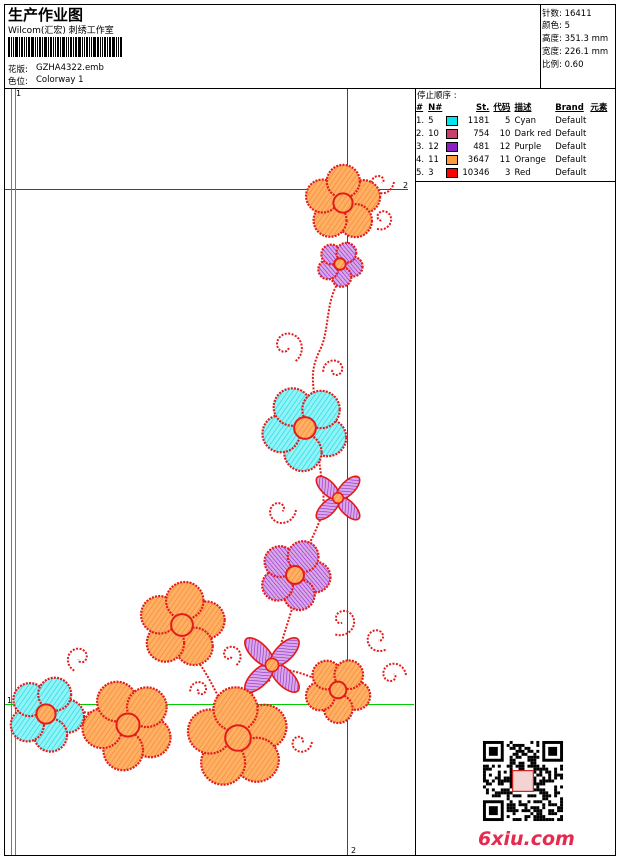 This screenshot has width=620, height=860. What do you see at coordinates (70, 68) in the screenshot?
I see `design-filename: GZHA4322.emb` at bounding box center [70, 68].